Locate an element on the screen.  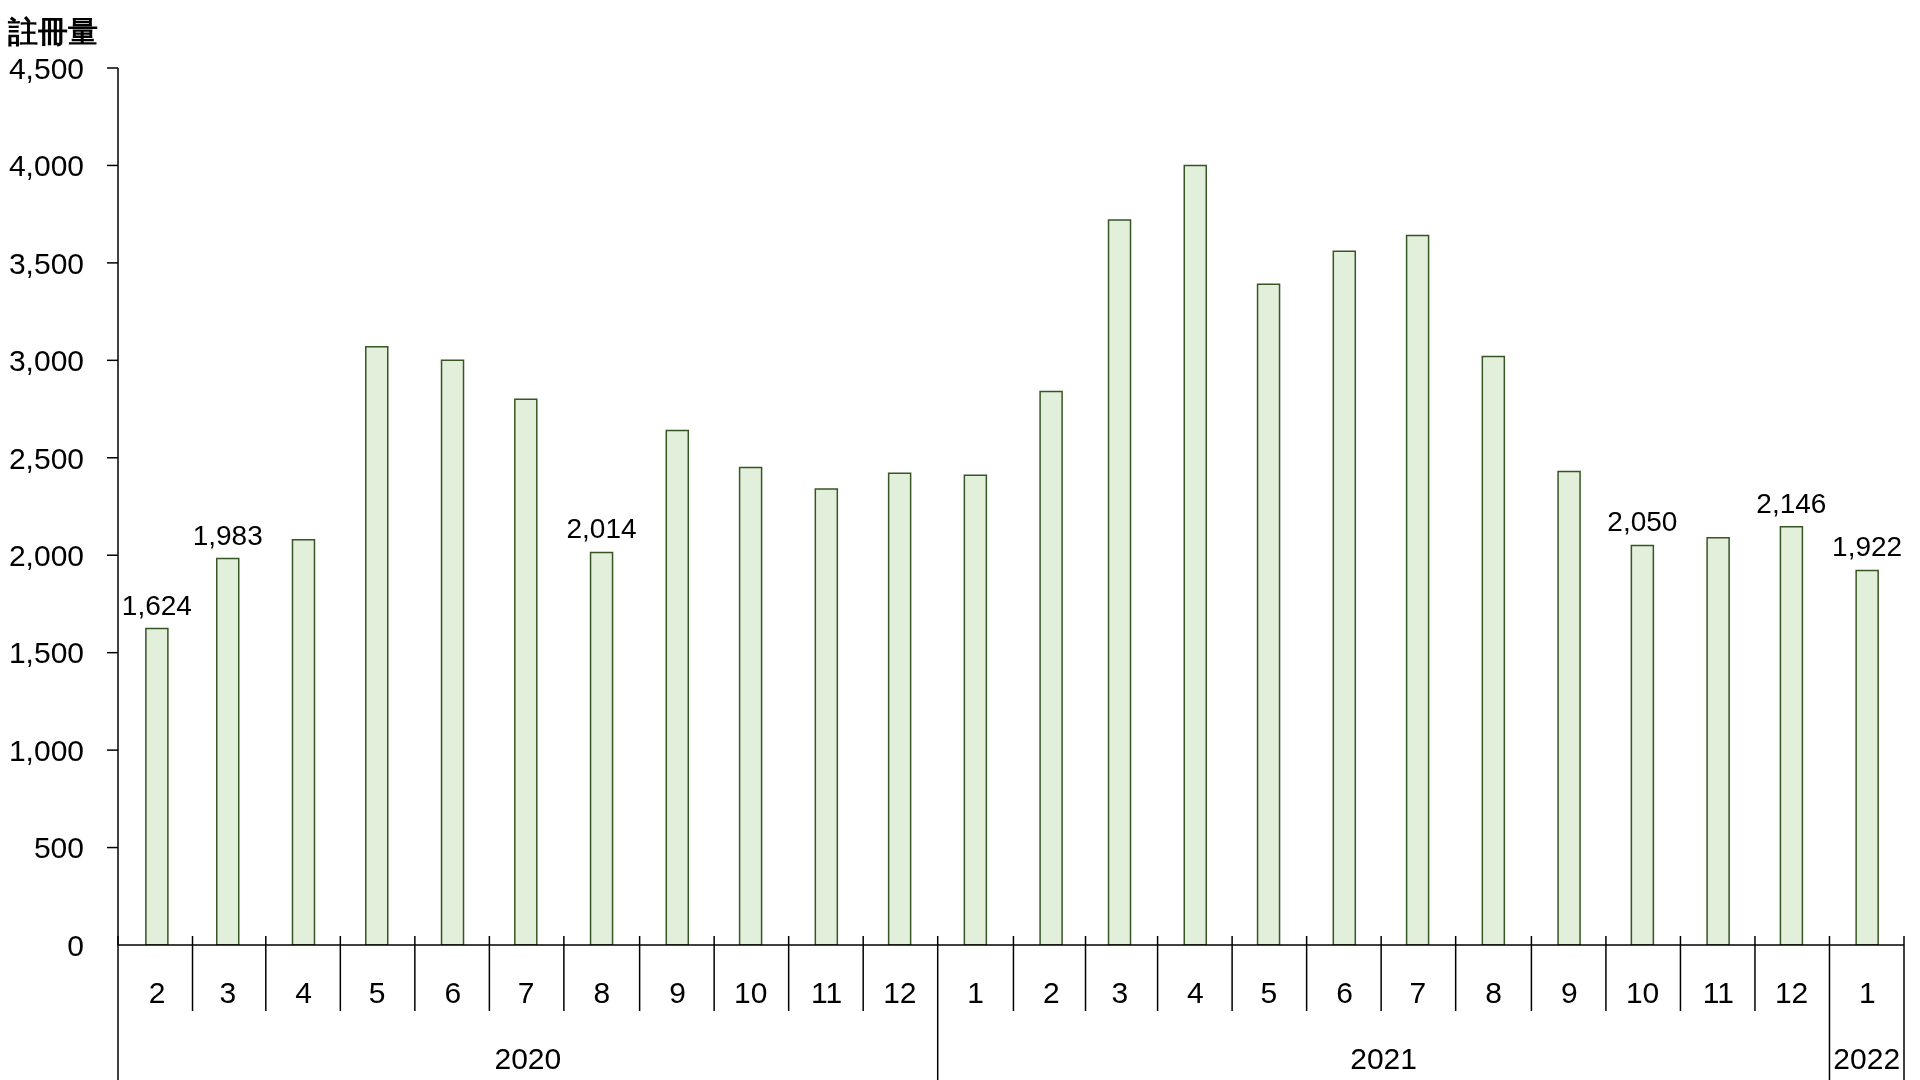
y-axis-title: 註冊量 is located at coordinates (52, 31).